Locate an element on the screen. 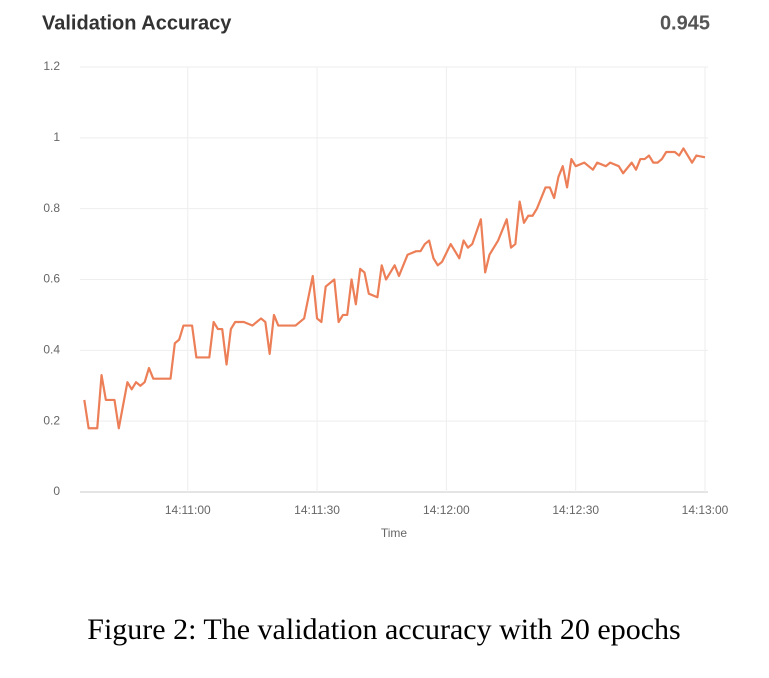 The width and height of the screenshot is (769, 678). x-tick-label: 14:11:00 is located at coordinates (188, 510).